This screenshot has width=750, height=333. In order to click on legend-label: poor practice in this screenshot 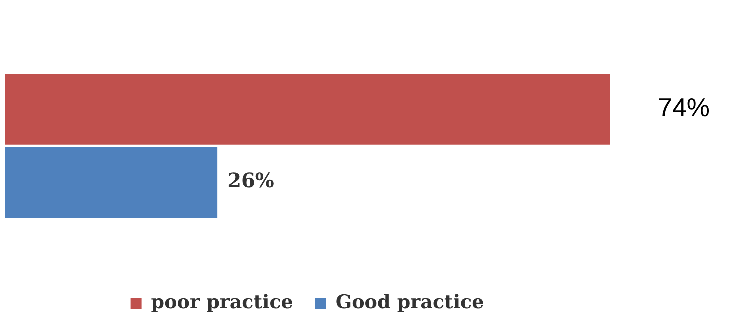, I will do `click(222, 302)`.